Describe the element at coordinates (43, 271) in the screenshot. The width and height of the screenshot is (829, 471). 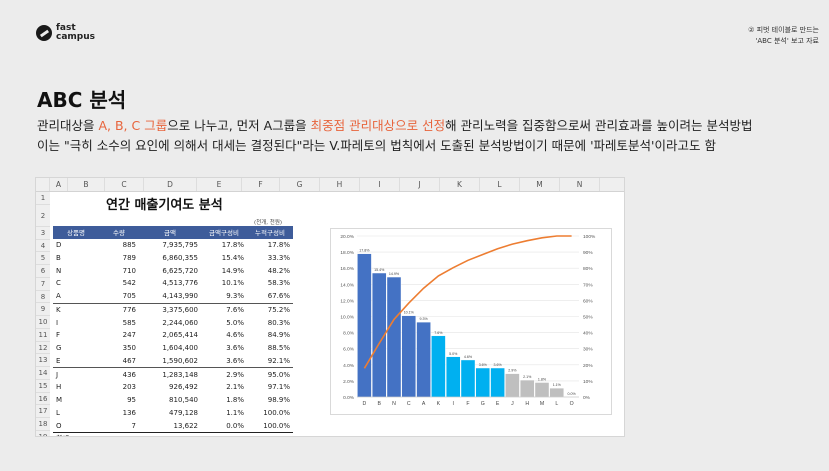
I see `row-header-6: 6` at that location.